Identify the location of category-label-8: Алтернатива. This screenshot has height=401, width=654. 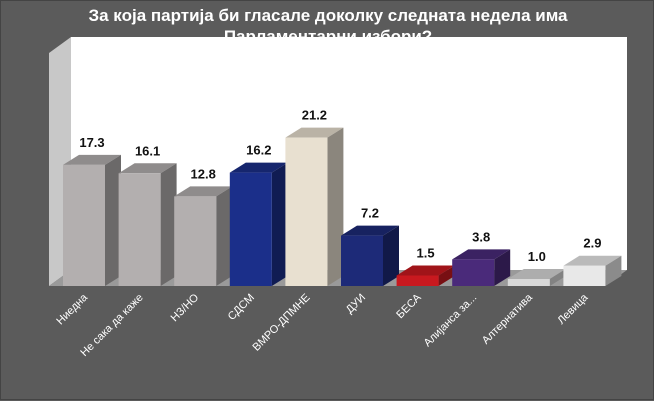
(508, 319).